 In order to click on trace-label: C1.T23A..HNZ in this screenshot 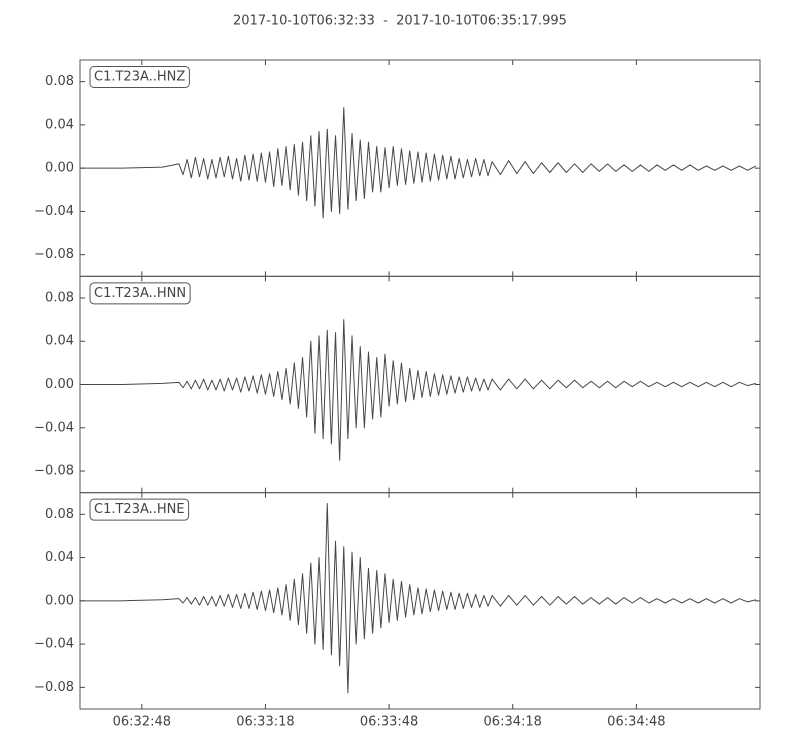, I will do `click(139, 77)`.